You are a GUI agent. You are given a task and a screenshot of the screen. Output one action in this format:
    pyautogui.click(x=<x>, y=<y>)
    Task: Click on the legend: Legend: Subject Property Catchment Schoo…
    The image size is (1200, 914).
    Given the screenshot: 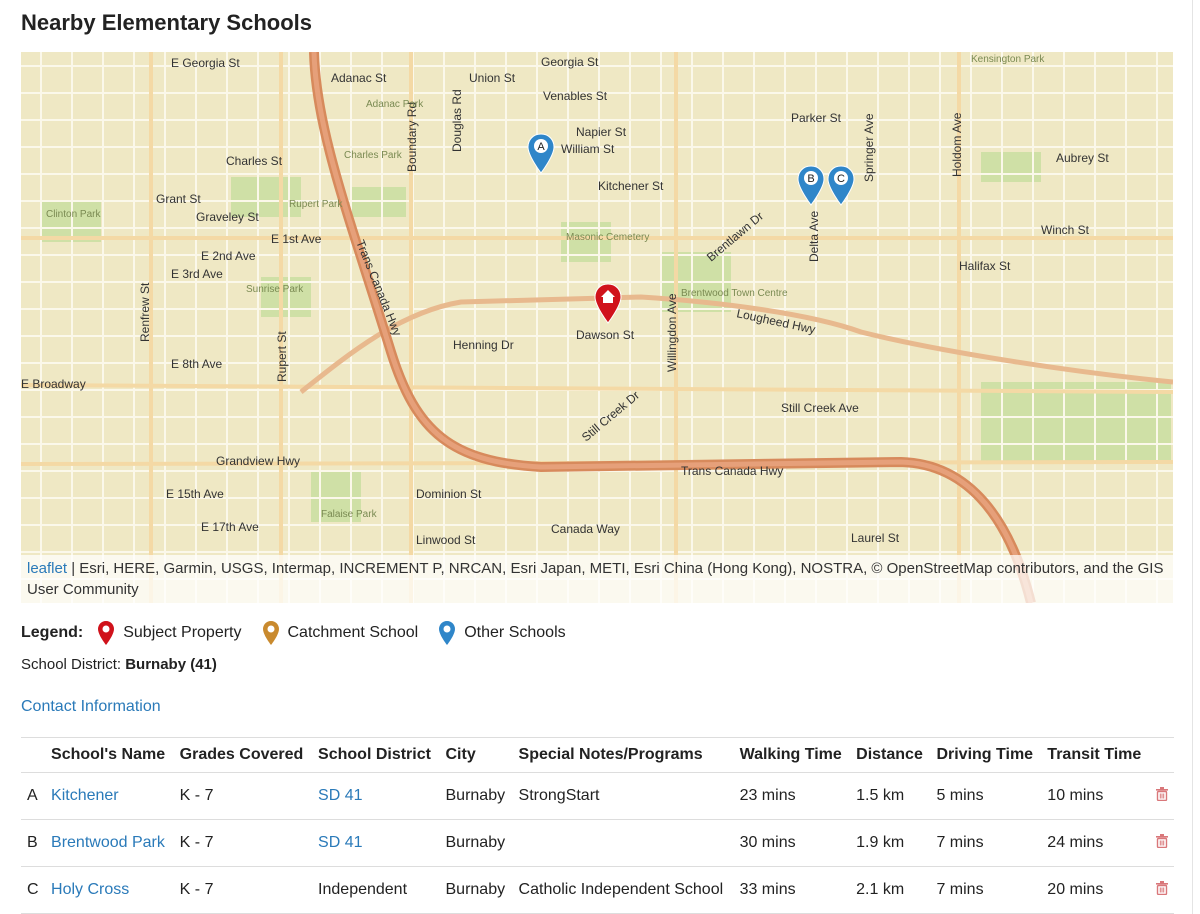 What is the action you would take?
    pyautogui.click(x=299, y=633)
    